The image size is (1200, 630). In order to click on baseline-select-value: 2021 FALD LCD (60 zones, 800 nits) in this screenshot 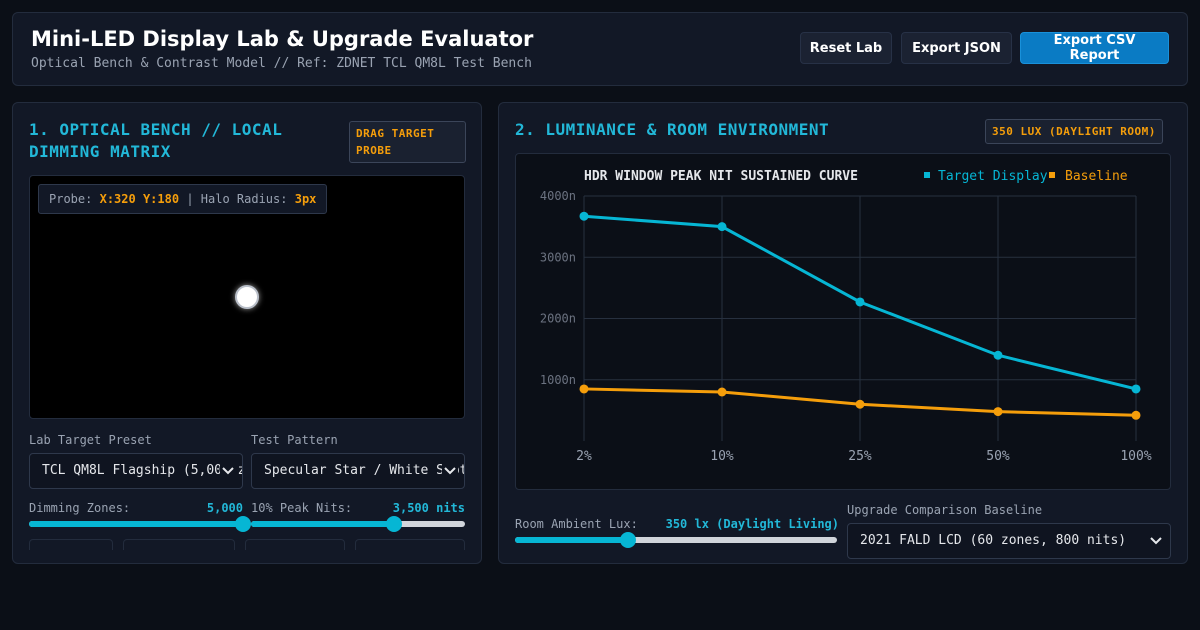, I will do `click(993, 540)`.